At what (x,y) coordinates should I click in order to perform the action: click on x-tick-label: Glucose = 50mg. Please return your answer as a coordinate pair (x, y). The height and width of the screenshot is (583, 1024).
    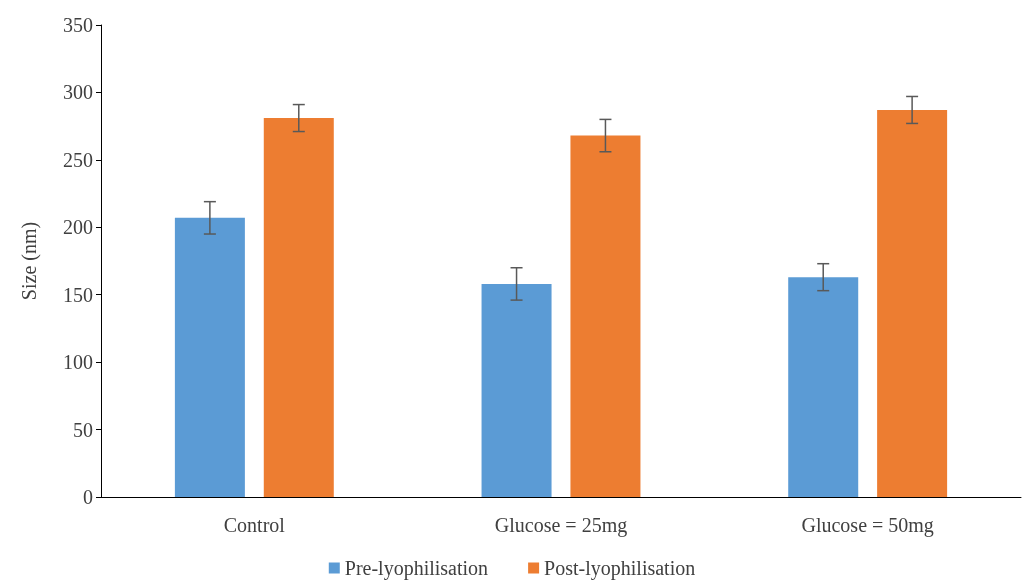
    Looking at the image, I should click on (867, 525).